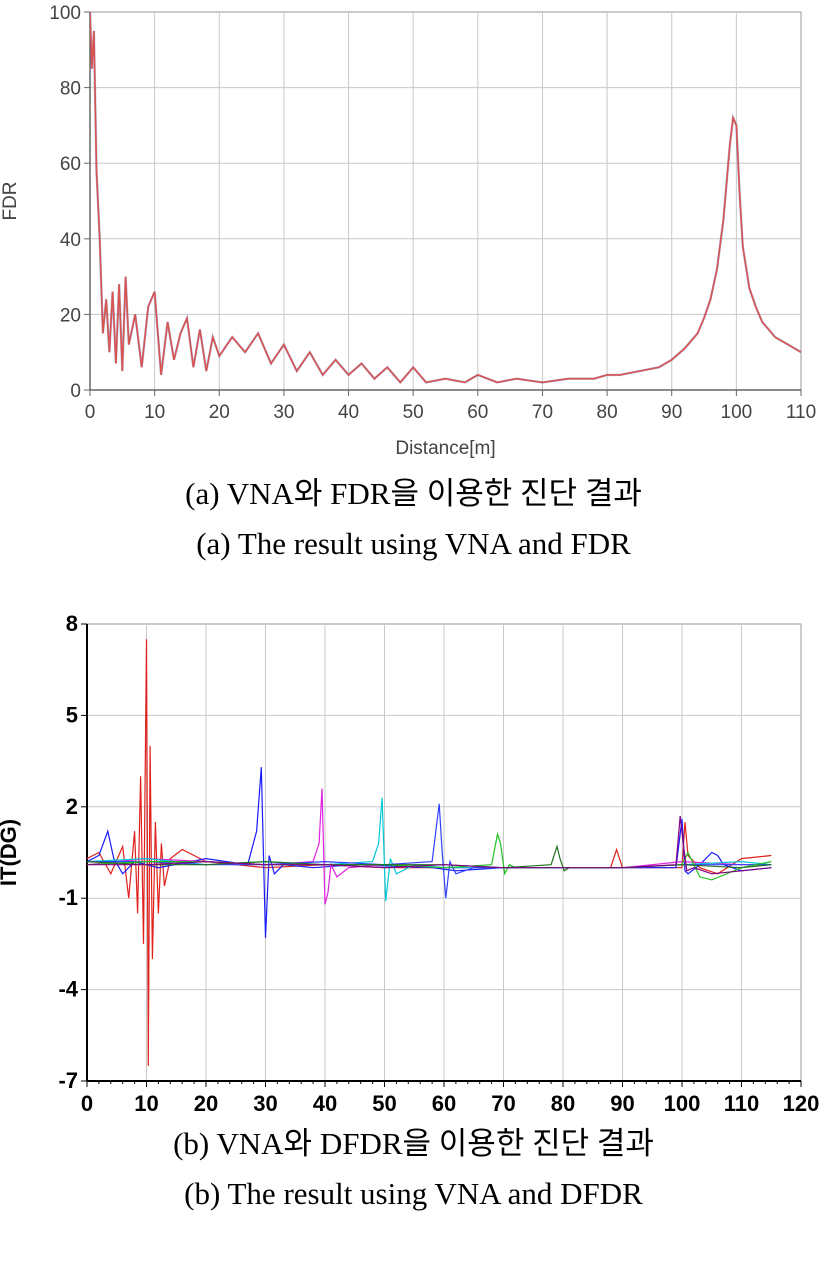 The height and width of the screenshot is (1264, 827). What do you see at coordinates (68, 989) in the screenshot?
I see `y-tick-label: -4` at bounding box center [68, 989].